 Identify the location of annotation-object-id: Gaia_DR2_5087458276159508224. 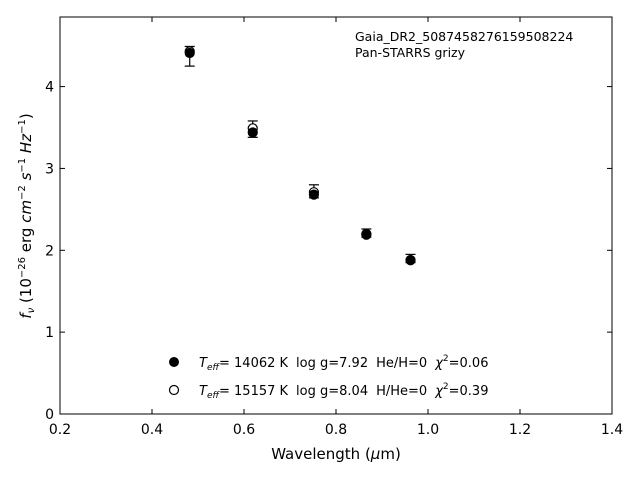
(464, 36).